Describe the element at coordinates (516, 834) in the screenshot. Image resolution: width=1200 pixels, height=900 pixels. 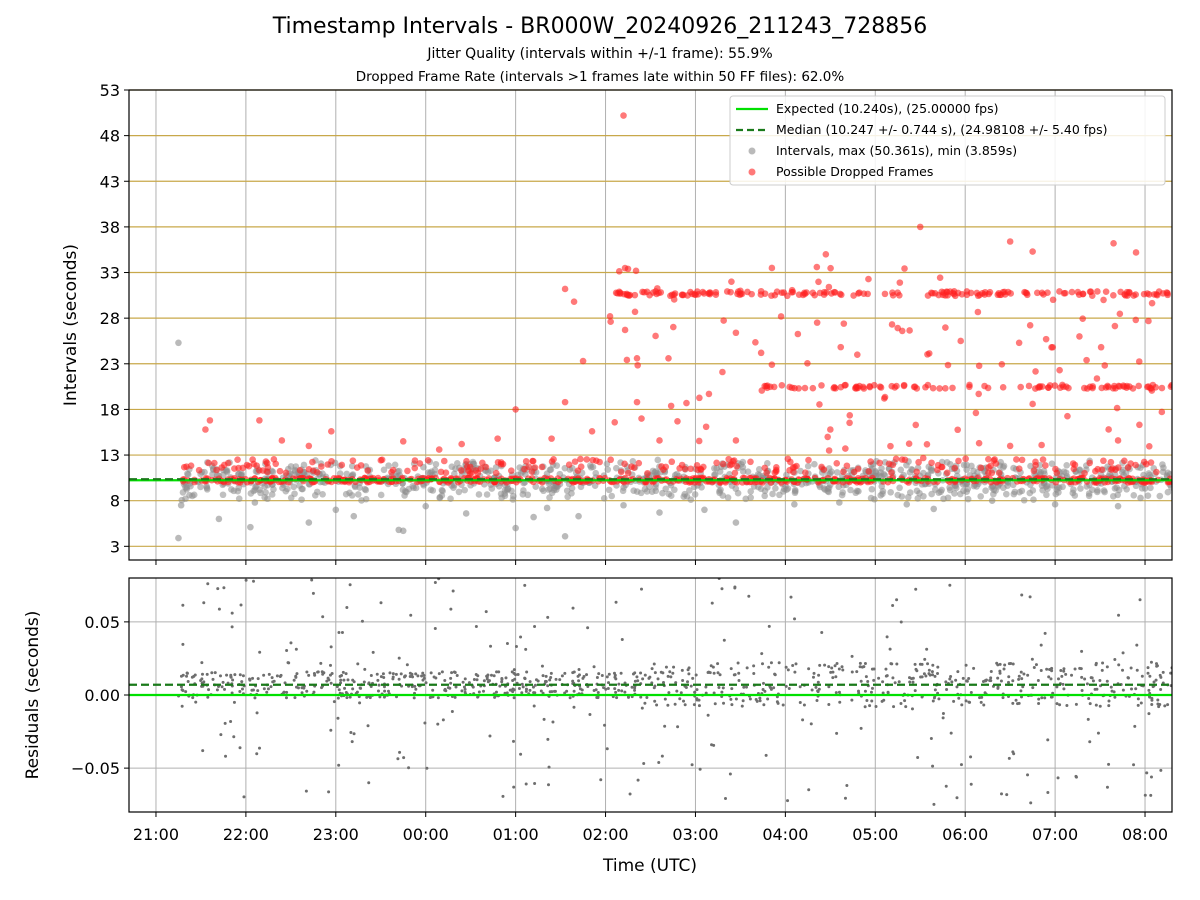
I see `x-tick-label: 01:00` at that location.